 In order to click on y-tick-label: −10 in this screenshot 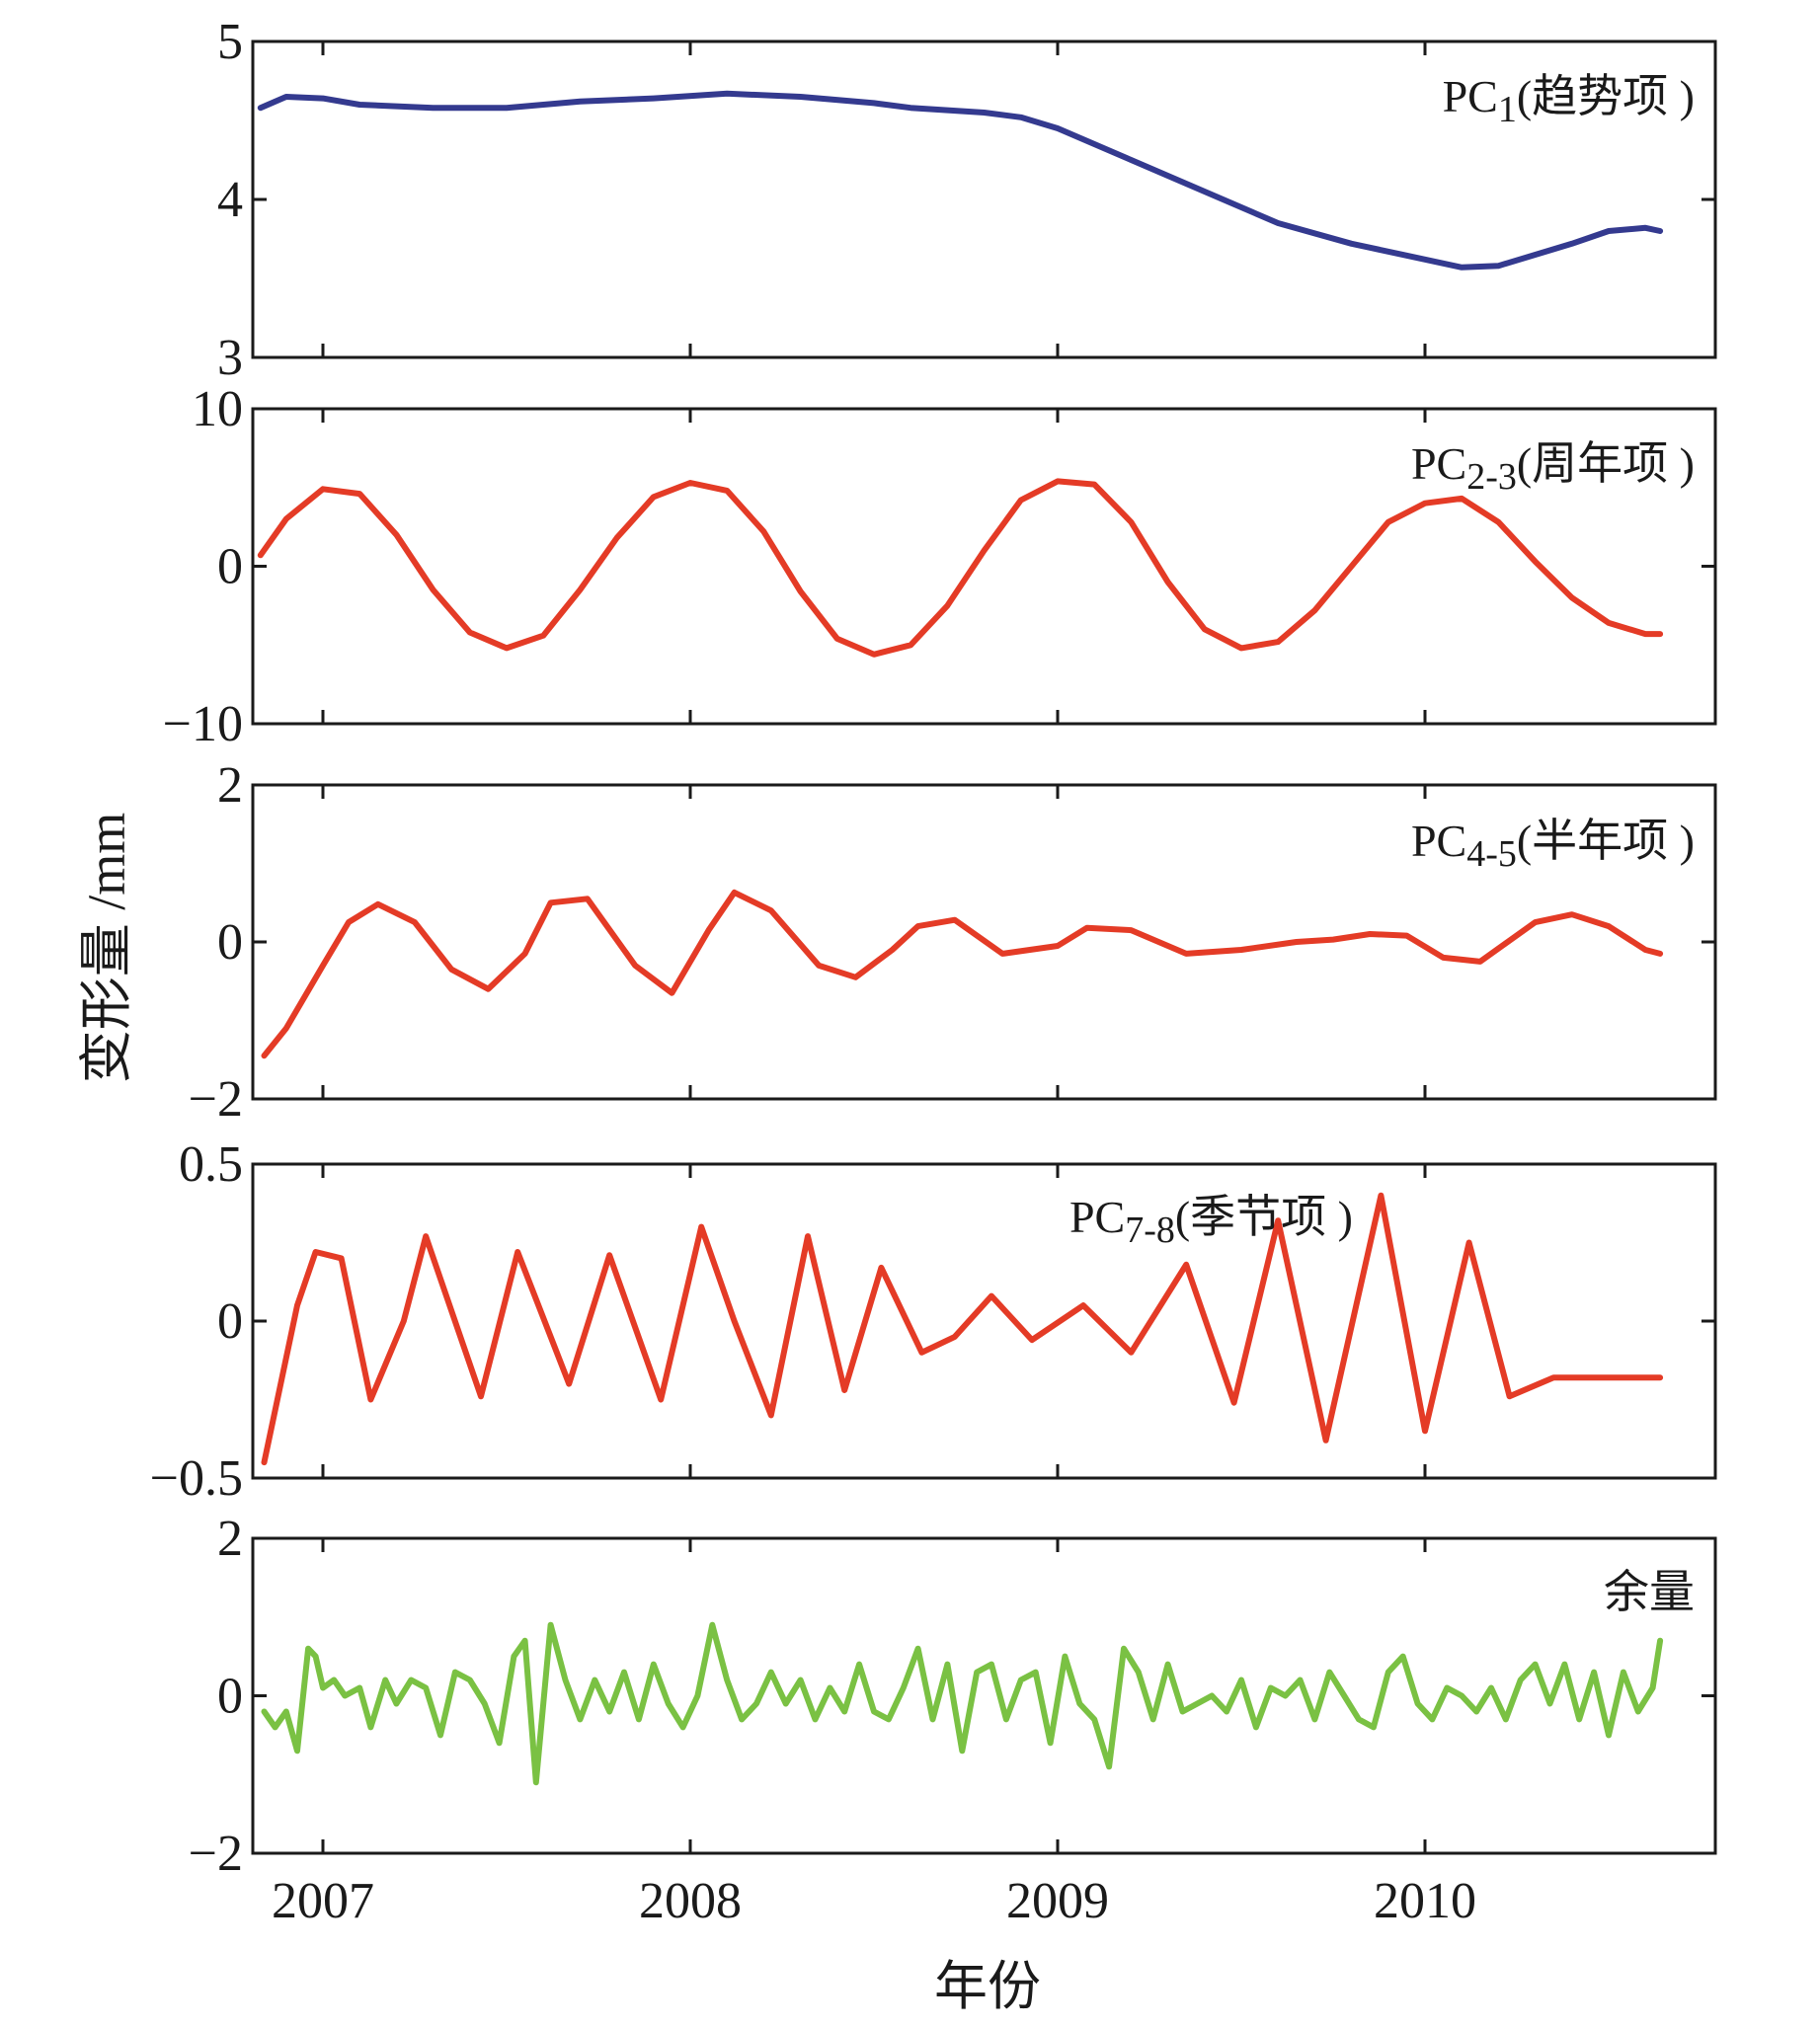, I will do `click(203, 724)`.